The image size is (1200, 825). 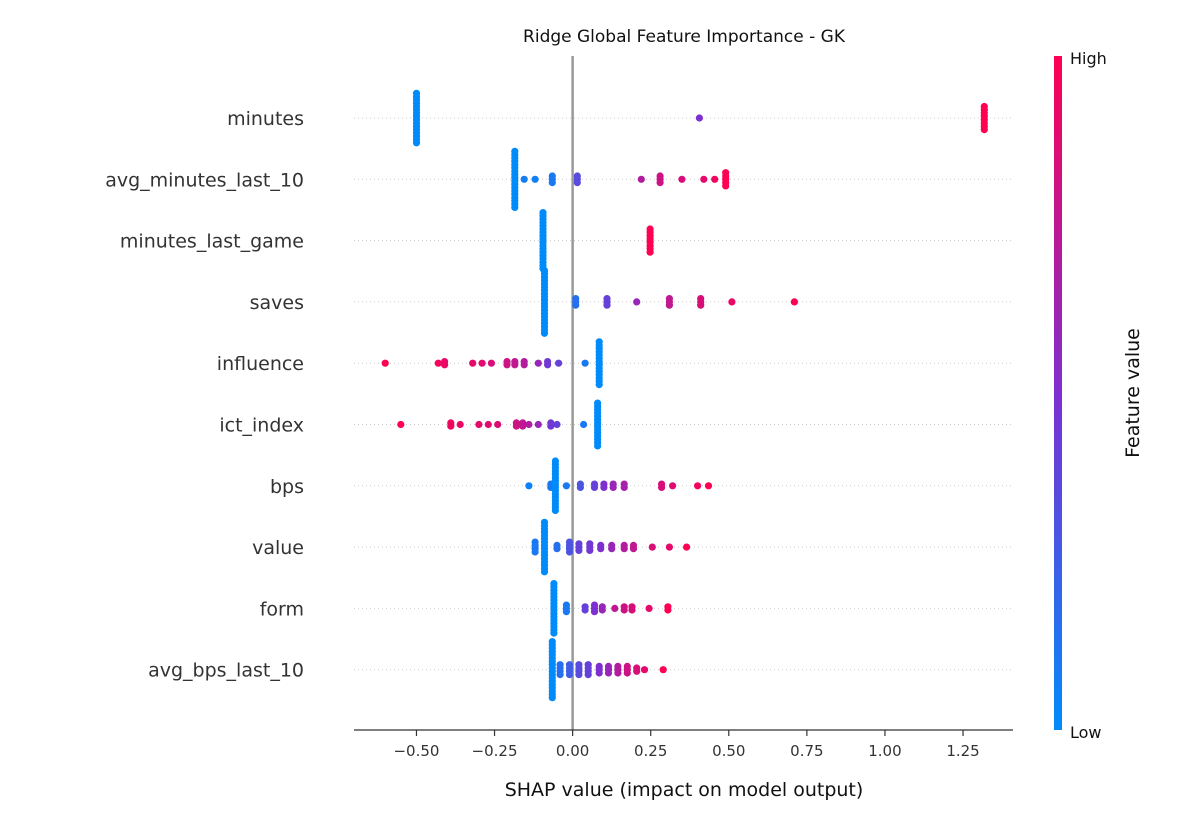 I want to click on feature-label: bps, so click(x=287, y=487).